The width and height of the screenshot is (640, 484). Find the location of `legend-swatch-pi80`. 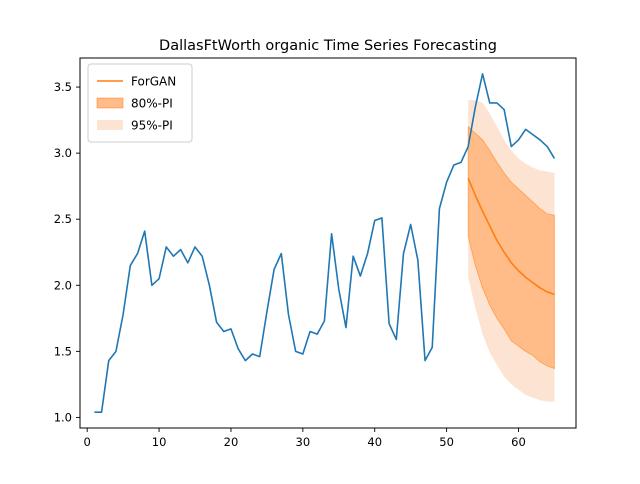

legend-swatch-pi80 is located at coordinates (110, 103).